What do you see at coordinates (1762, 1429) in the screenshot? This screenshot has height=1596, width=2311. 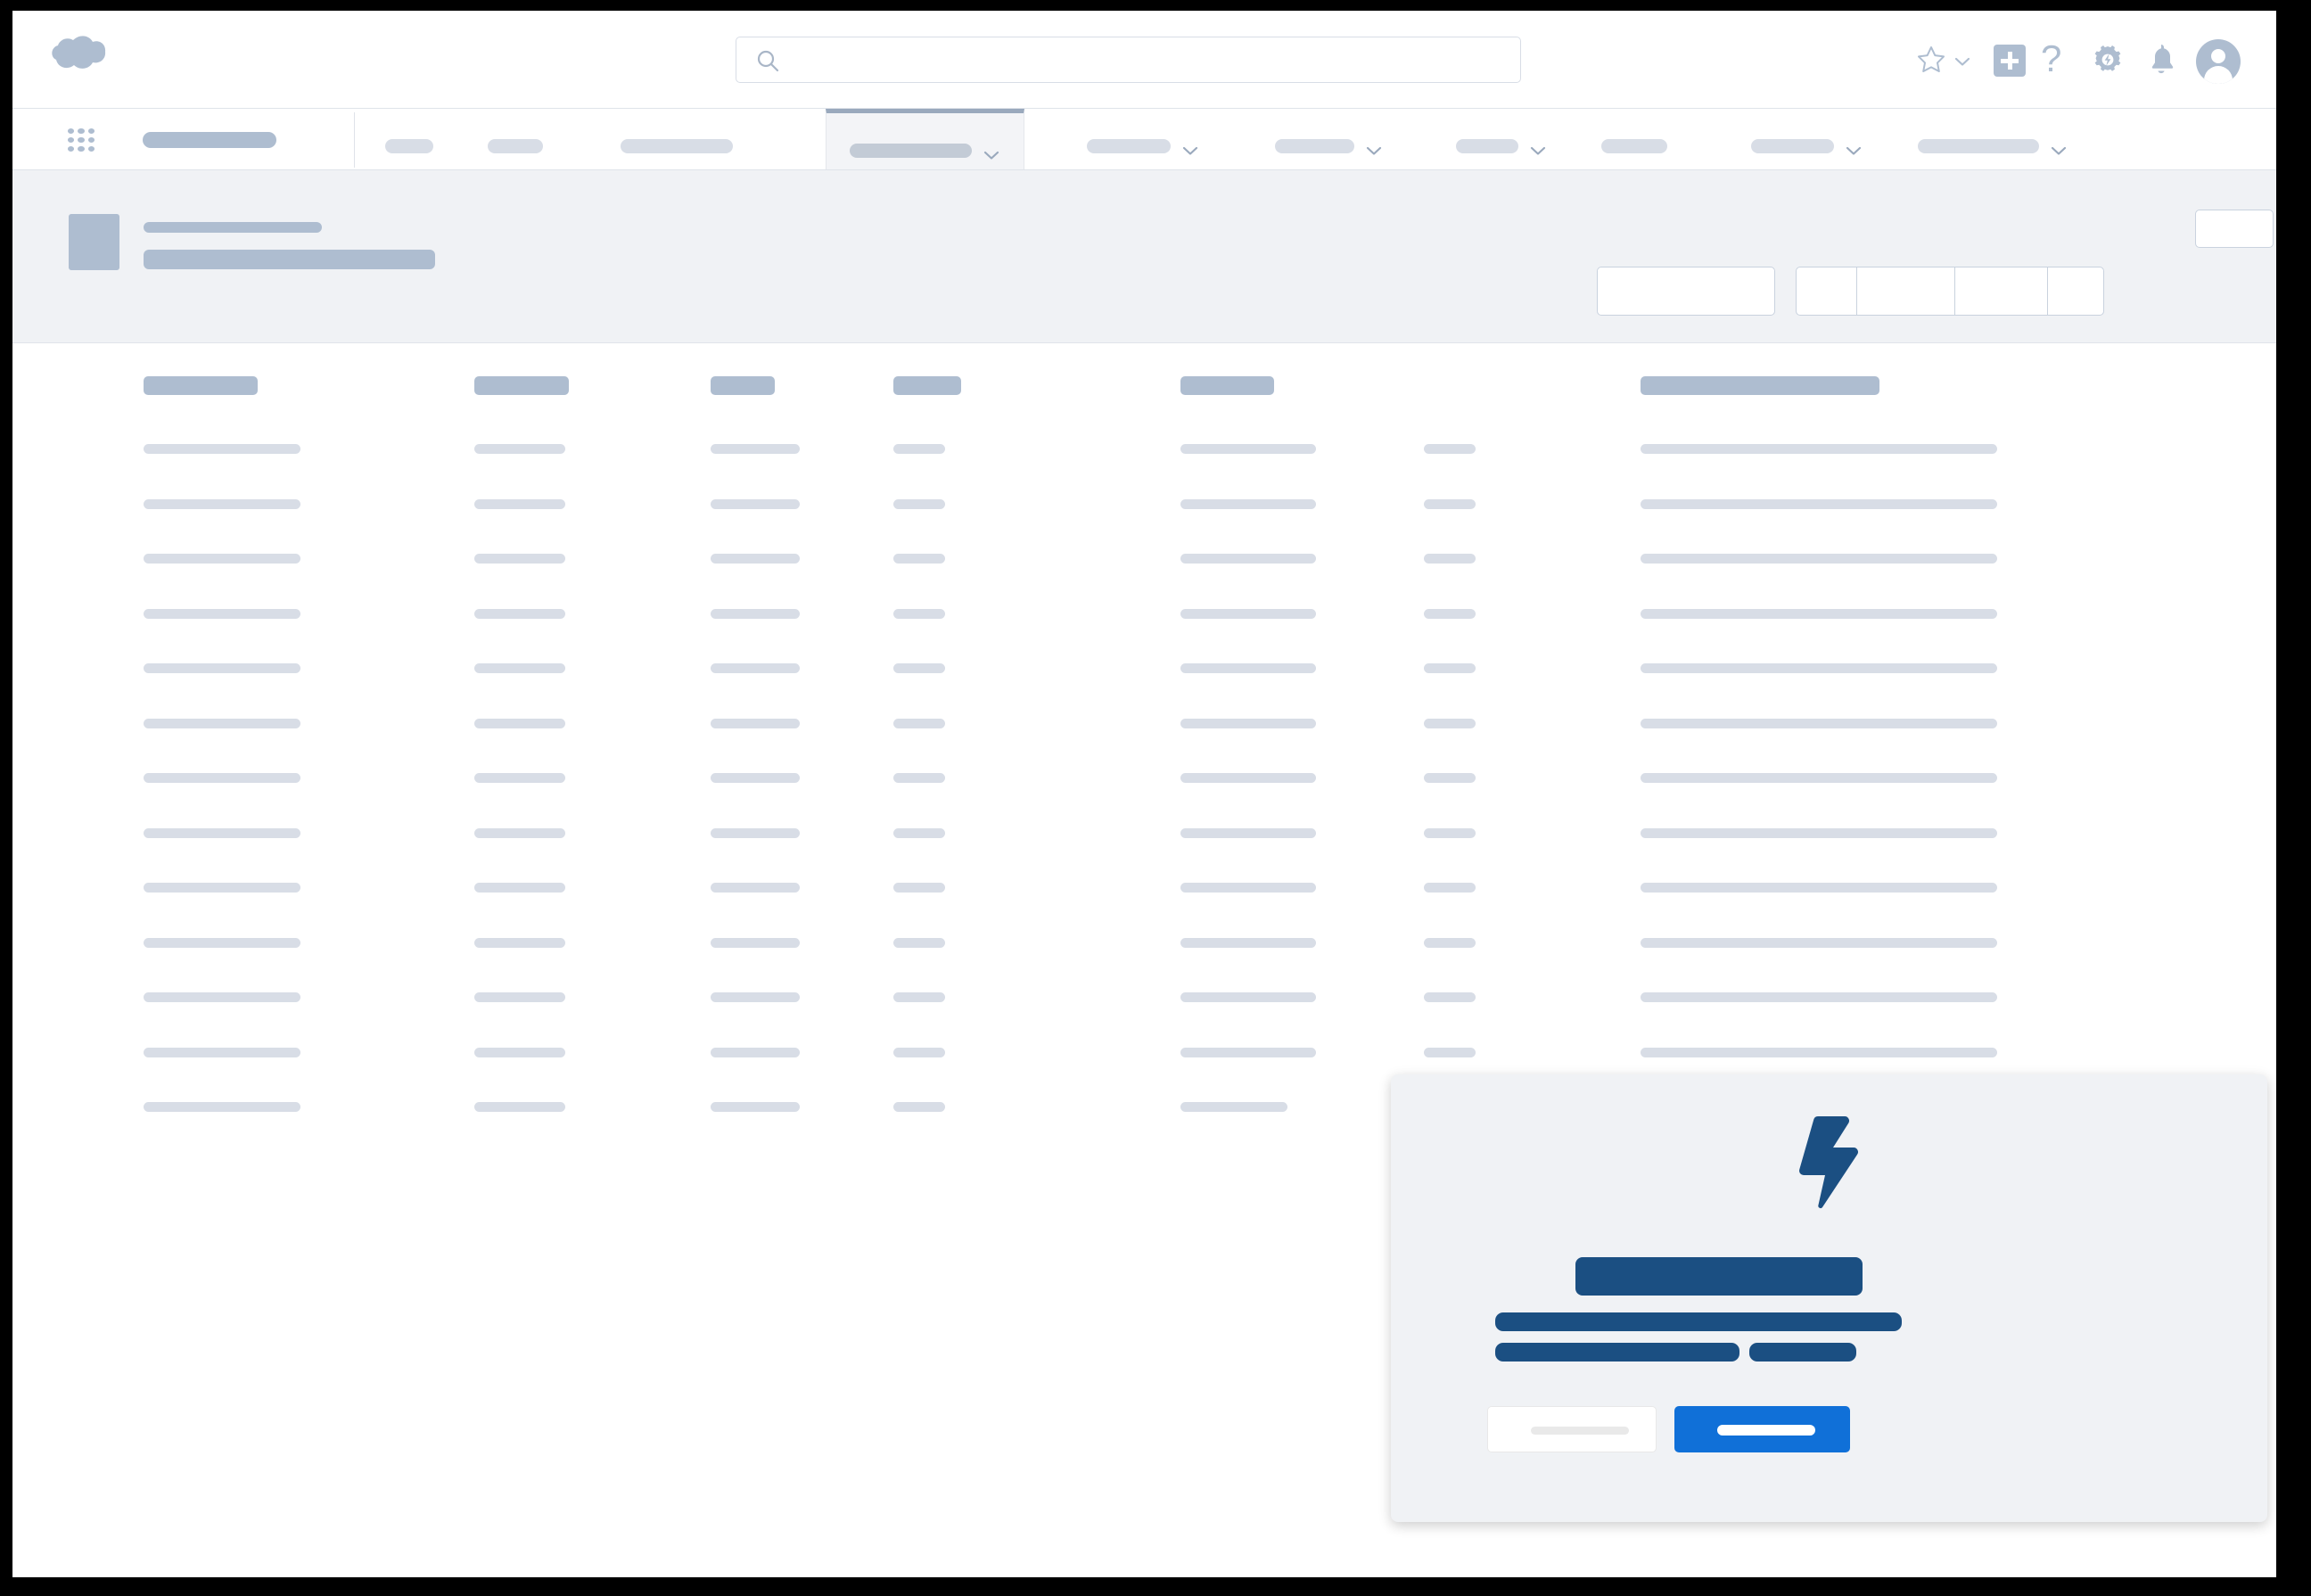 I see `prompt-primary-button` at bounding box center [1762, 1429].